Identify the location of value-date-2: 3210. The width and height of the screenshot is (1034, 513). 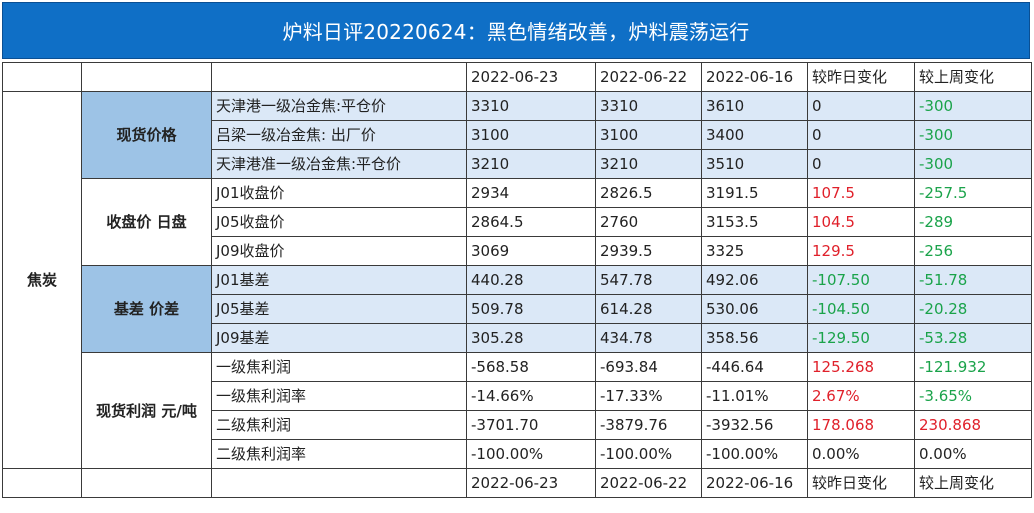
(648, 164).